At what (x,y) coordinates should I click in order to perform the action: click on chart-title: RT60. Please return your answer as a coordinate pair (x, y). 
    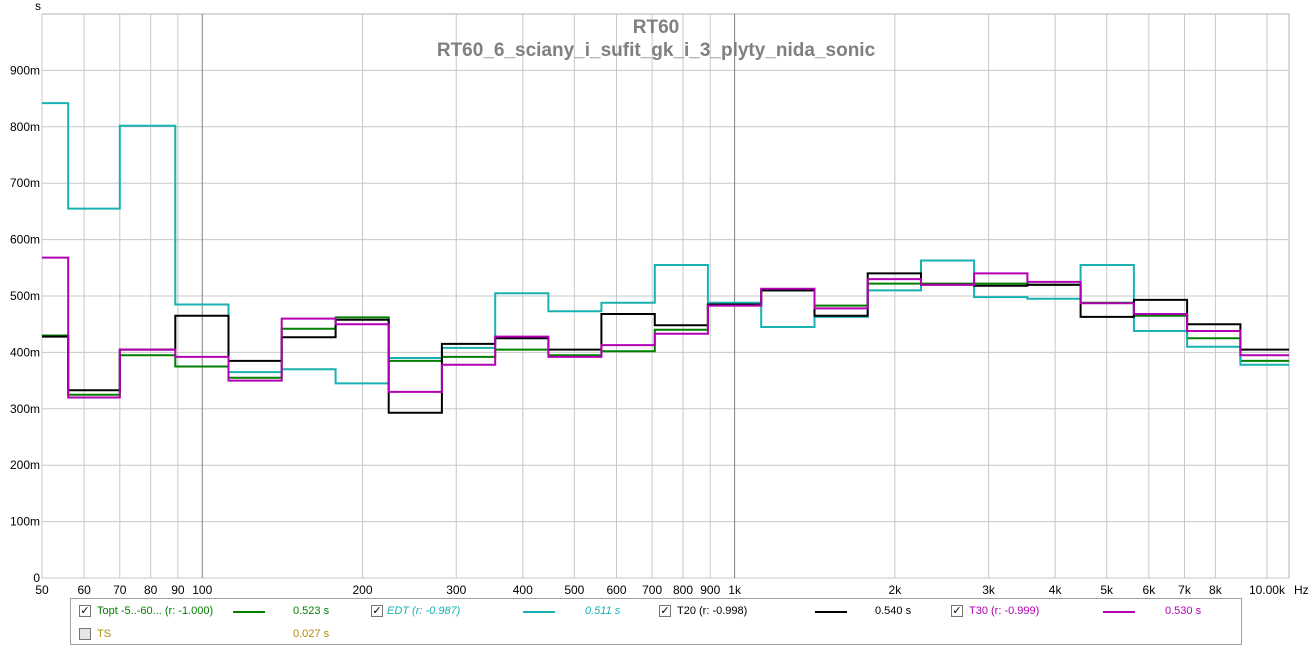
    Looking at the image, I should click on (656, 27).